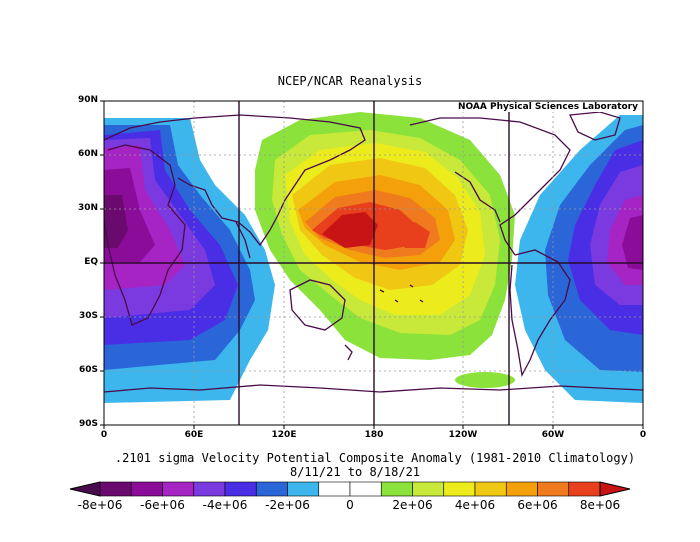  What do you see at coordinates (350, 505) in the screenshot?
I see `colorbar-label: 0` at bounding box center [350, 505].